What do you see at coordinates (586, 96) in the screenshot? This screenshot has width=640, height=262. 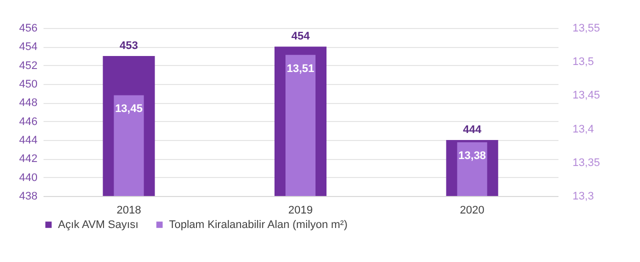 I see `y2-tick-label: 13,45` at bounding box center [586, 96].